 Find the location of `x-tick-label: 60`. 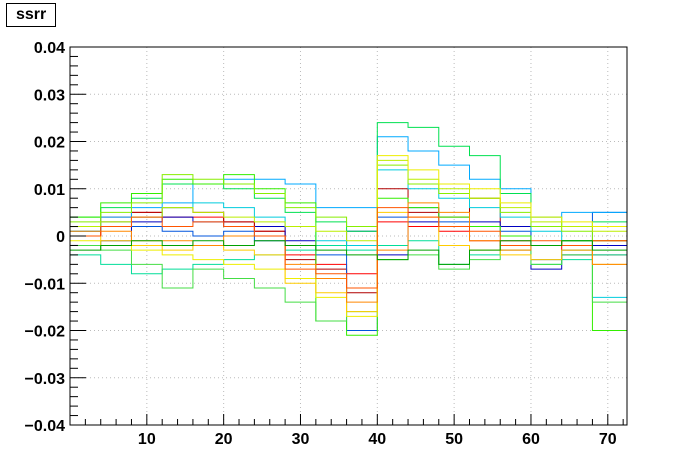

x-tick-label: 60 is located at coordinates (531, 439).